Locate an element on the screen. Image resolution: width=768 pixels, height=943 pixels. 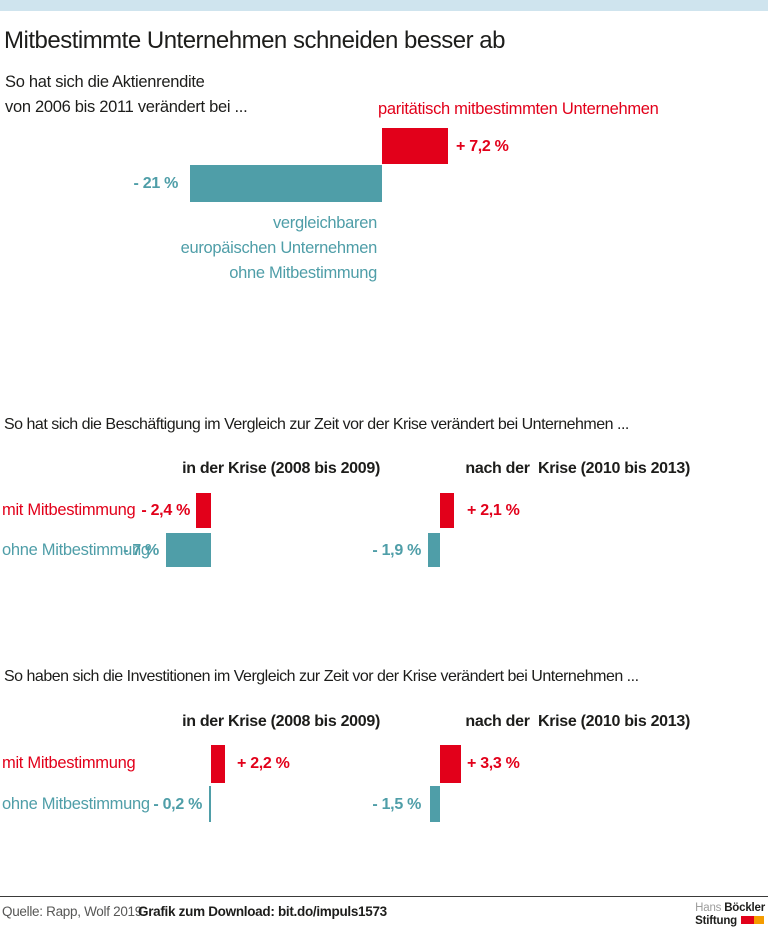
download-text: Grafik zum Download: bit.do/impuls1573 is located at coordinates (262, 911).